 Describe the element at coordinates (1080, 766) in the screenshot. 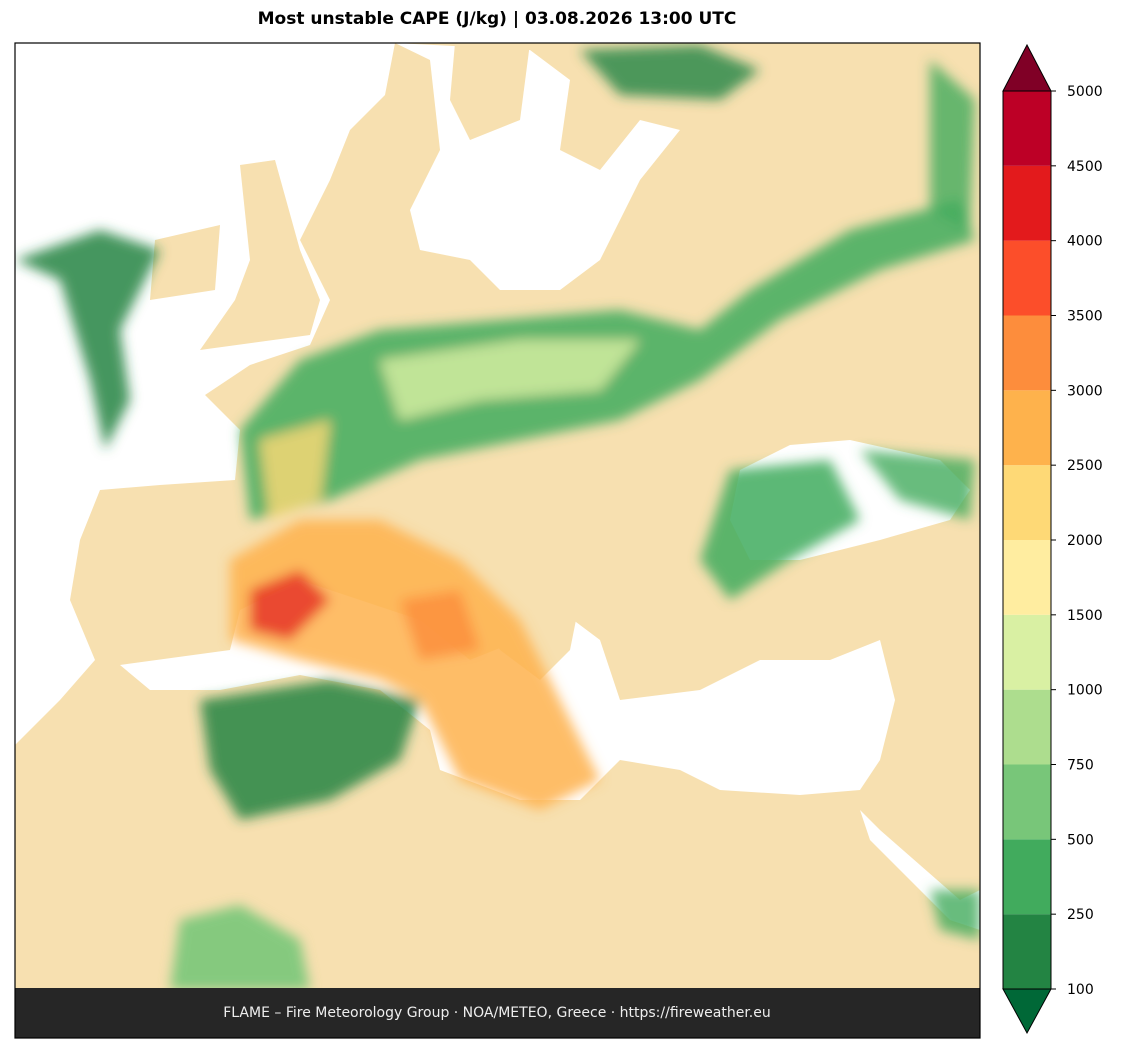

I see `colorbar-tick-label: 750` at that location.